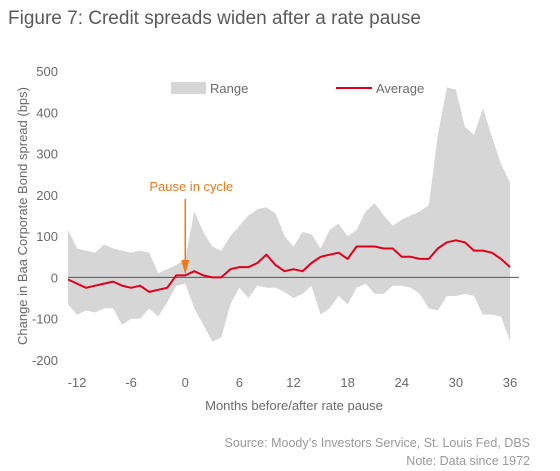 This screenshot has width=560, height=471. Describe the element at coordinates (400, 88) in the screenshot. I see `legend-average-label: Average` at that location.